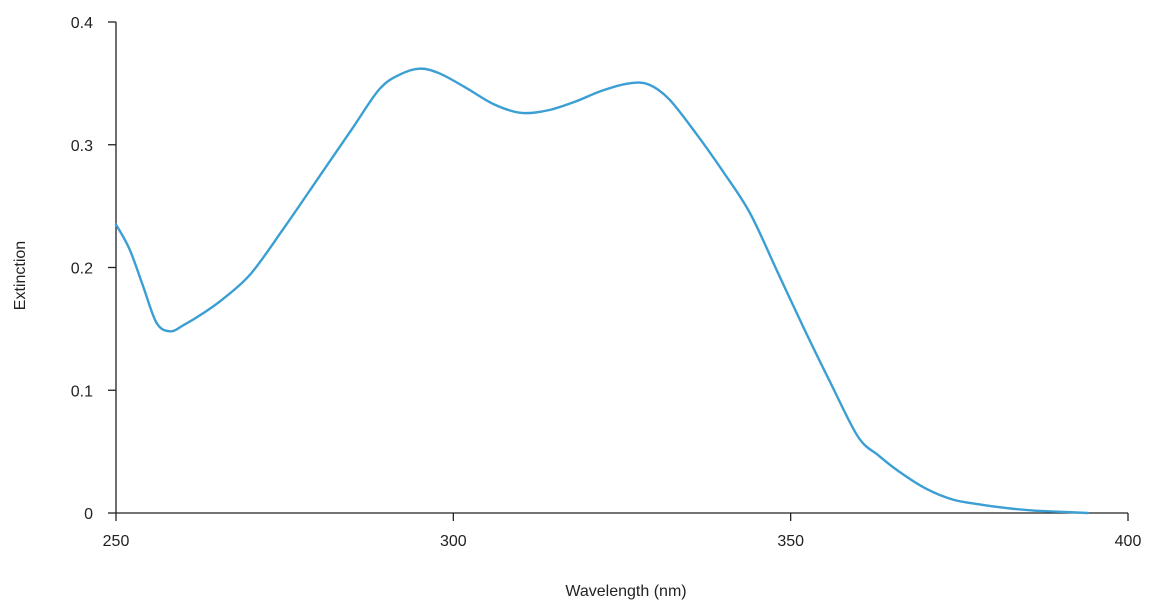 The image size is (1149, 603). Describe the element at coordinates (1128, 541) in the screenshot. I see `x-tick-label: 400` at that location.